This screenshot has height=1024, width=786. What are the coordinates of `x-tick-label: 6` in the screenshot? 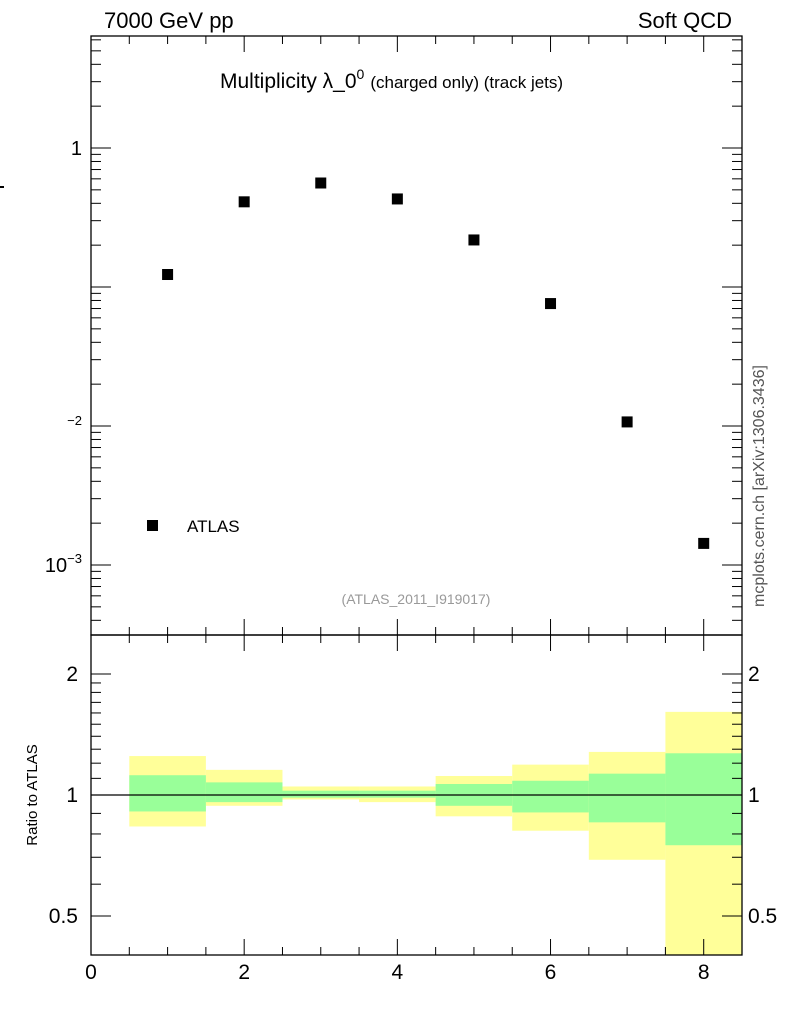 It's located at (551, 972).